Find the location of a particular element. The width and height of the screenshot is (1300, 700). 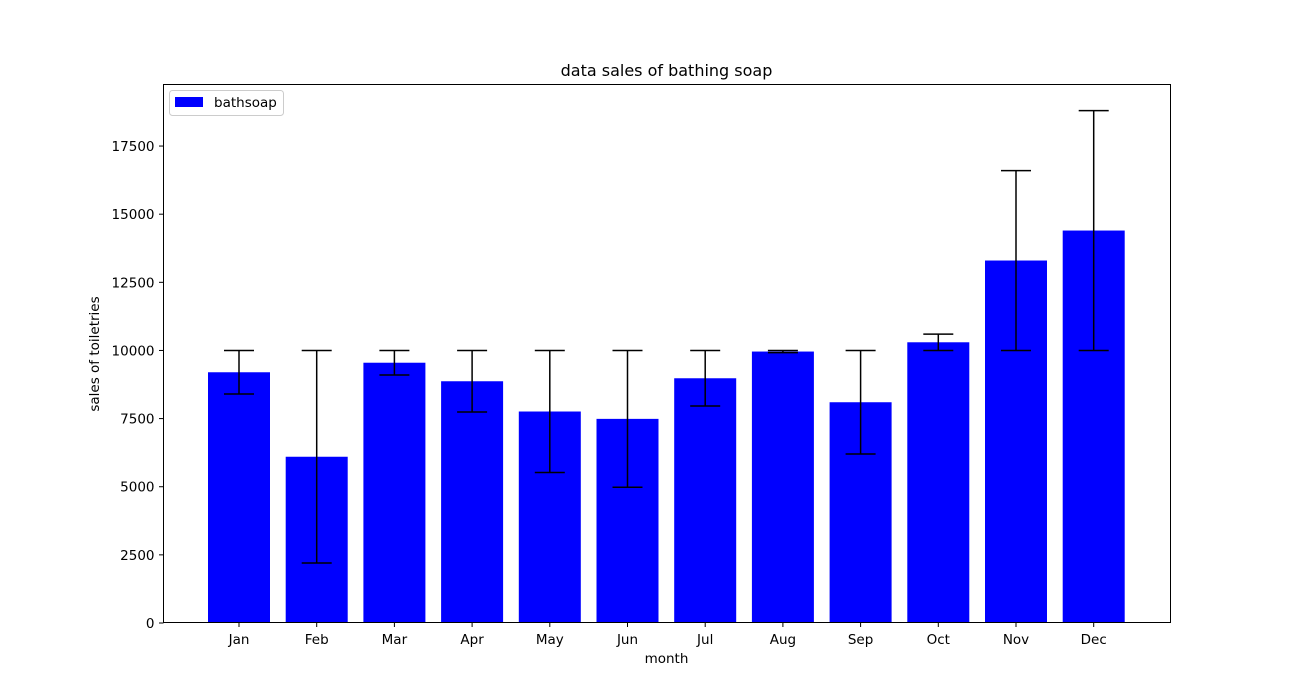

errorbar-oct is located at coordinates (938, 342).